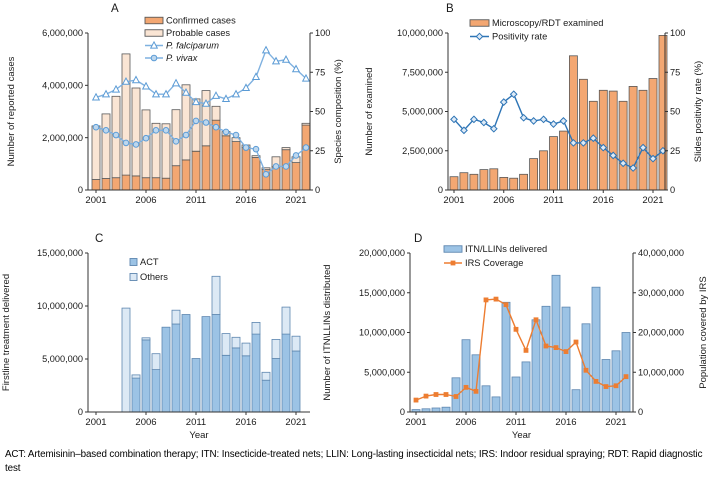 Image resolution: width=720 pixels, height=483 pixels. Describe the element at coordinates (519, 37) in the screenshot. I see `svg-text: Positivity rate` at that location.